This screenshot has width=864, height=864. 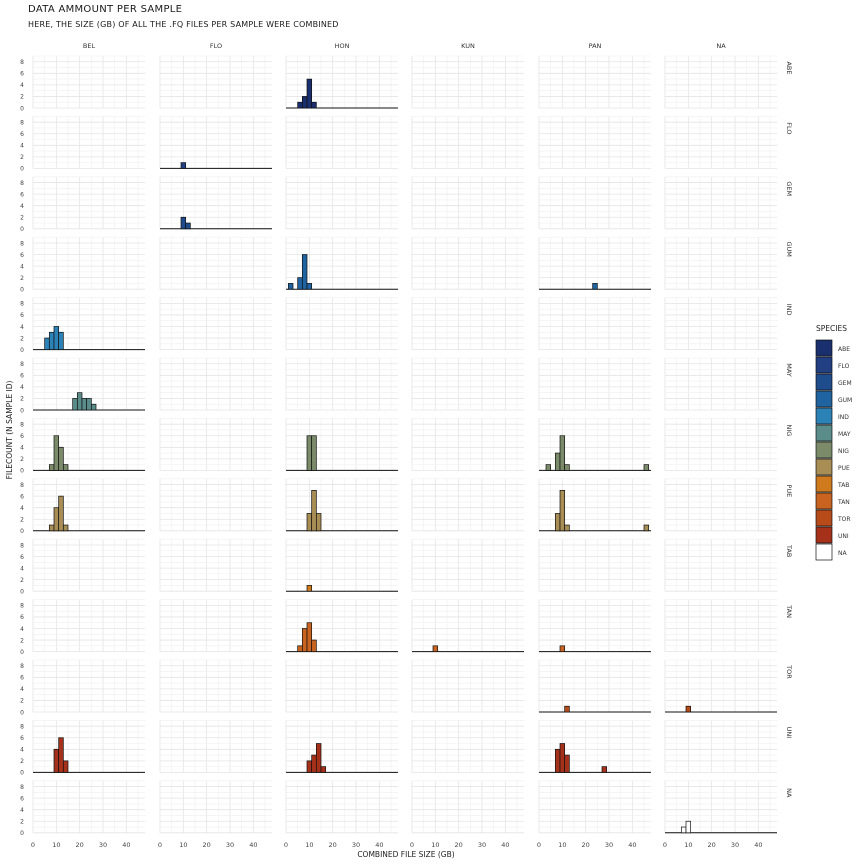 I want to click on facet-row-label: IND, so click(x=789, y=310).